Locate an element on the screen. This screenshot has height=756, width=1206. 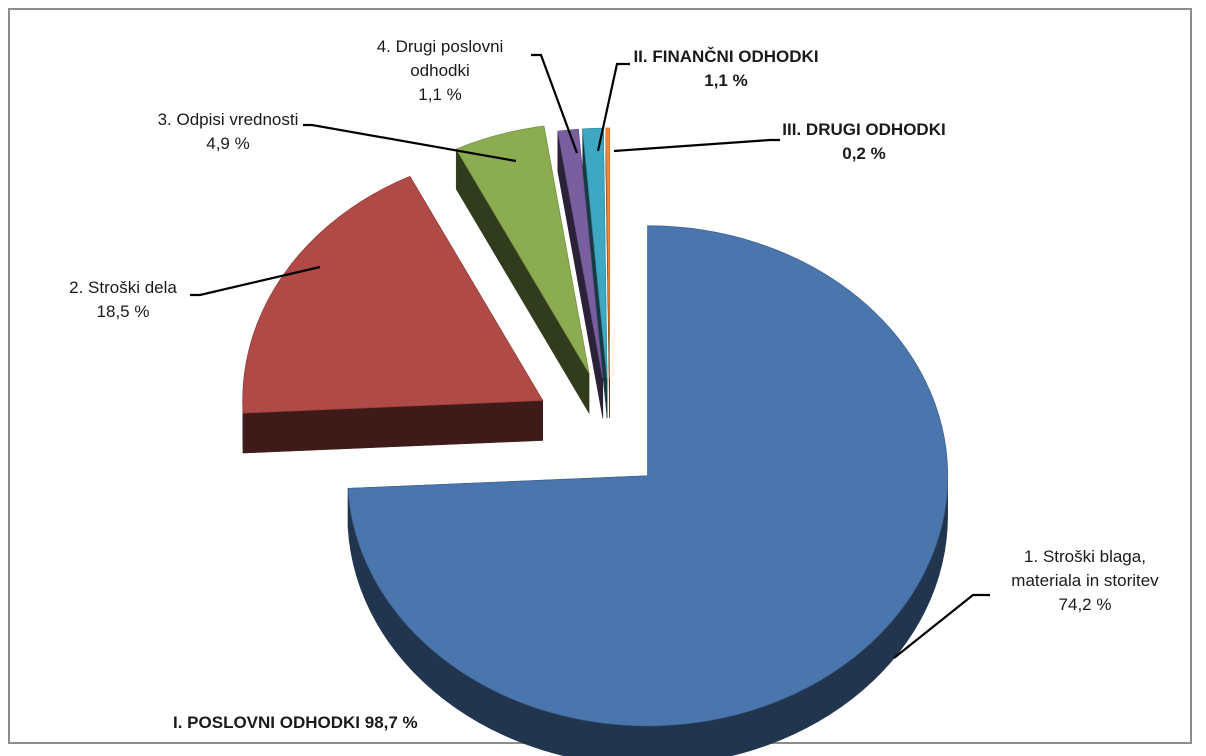
slice-value-label-5: 1,1 % is located at coordinates (725, 80).